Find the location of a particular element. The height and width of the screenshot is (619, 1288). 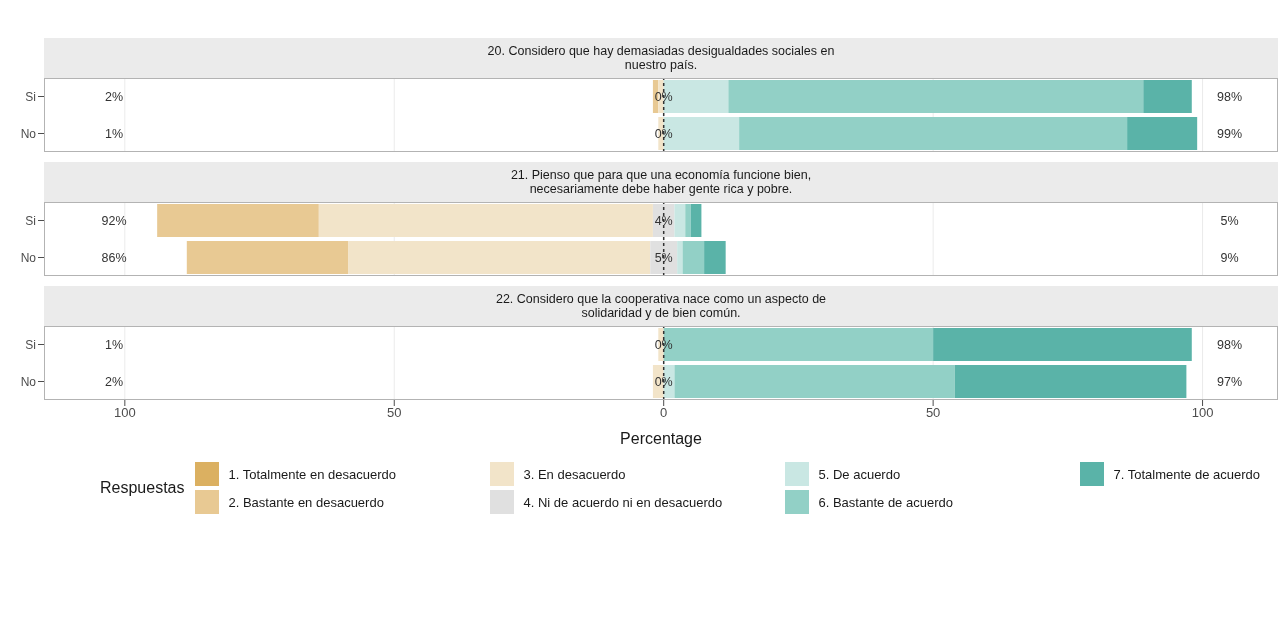

annotation: 97% is located at coordinates (1229, 381).